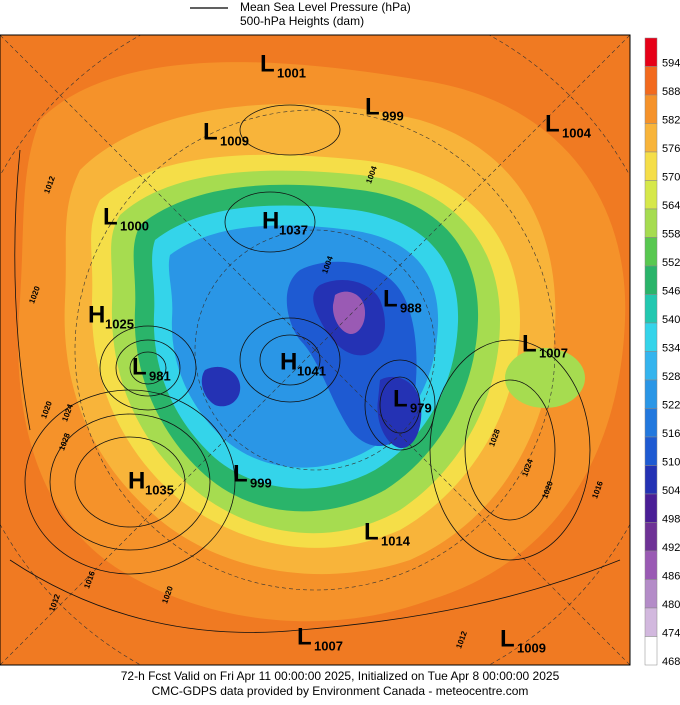  I want to click on height-558-b, so click(545, 378).